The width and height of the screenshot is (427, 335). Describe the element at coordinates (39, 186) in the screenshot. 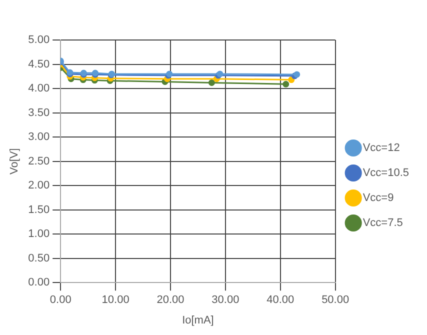

I see `y-tick-label: 2.00` at that location.